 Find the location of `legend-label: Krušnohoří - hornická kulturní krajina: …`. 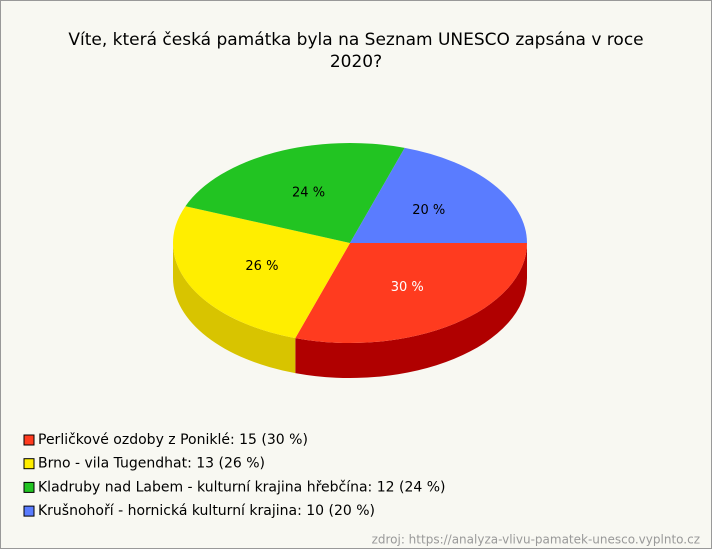

legend-label: Krušnohoří - hornická kulturní krajina: … is located at coordinates (206, 511).